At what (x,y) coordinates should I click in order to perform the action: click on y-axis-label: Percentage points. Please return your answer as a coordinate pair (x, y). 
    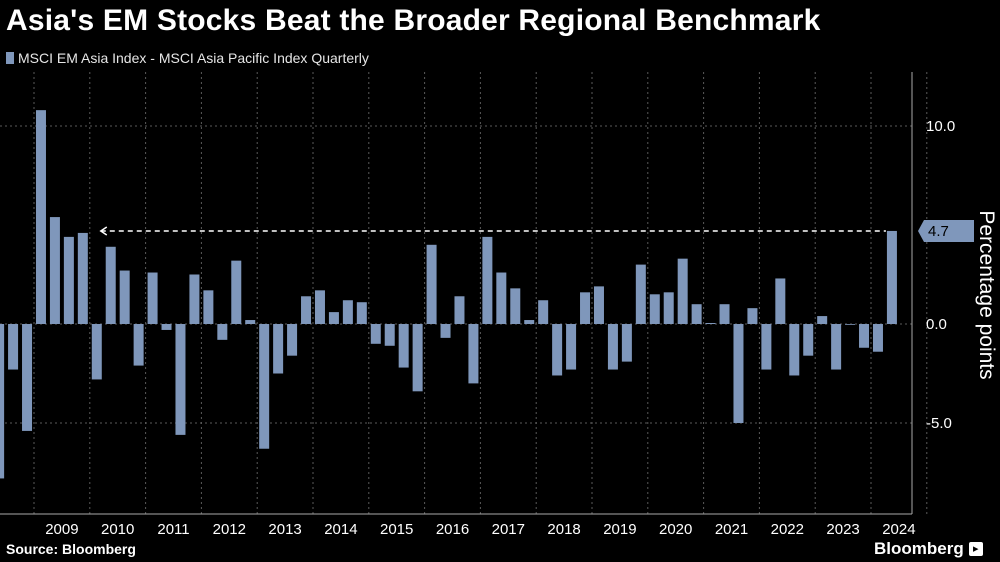
    Looking at the image, I should click on (986, 294).